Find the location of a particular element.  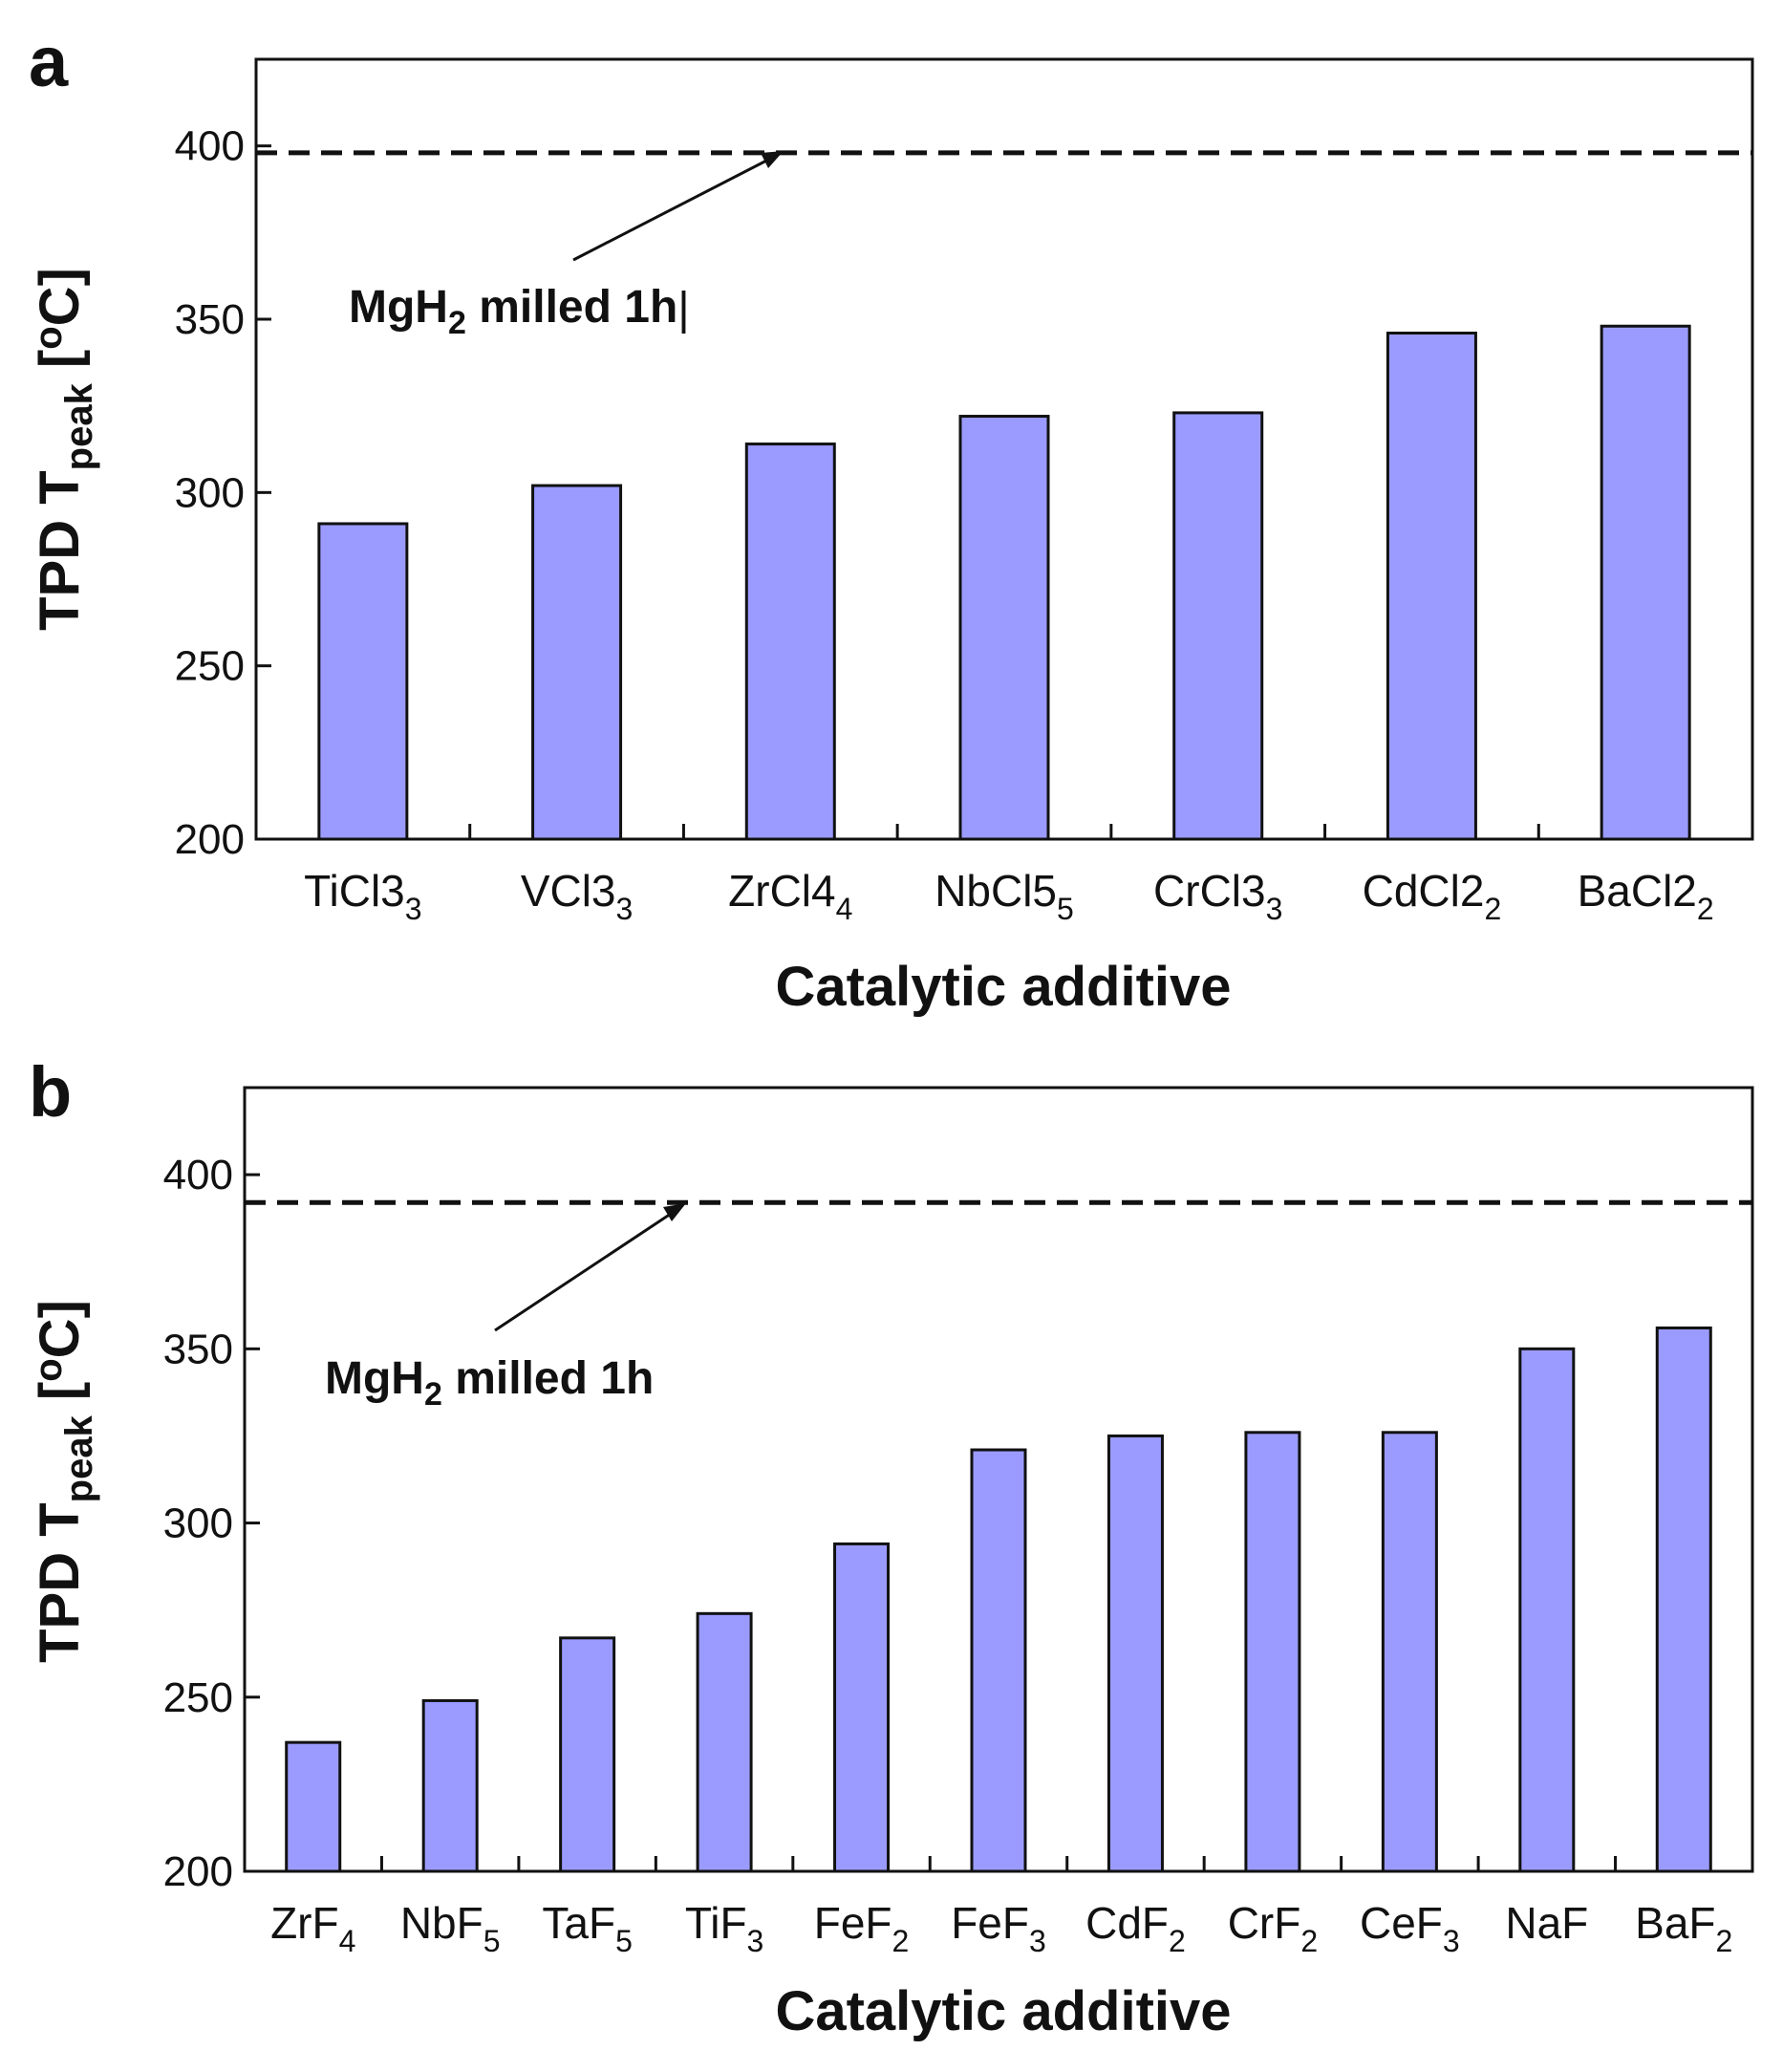

category-label: TaF5 is located at coordinates (587, 1928).